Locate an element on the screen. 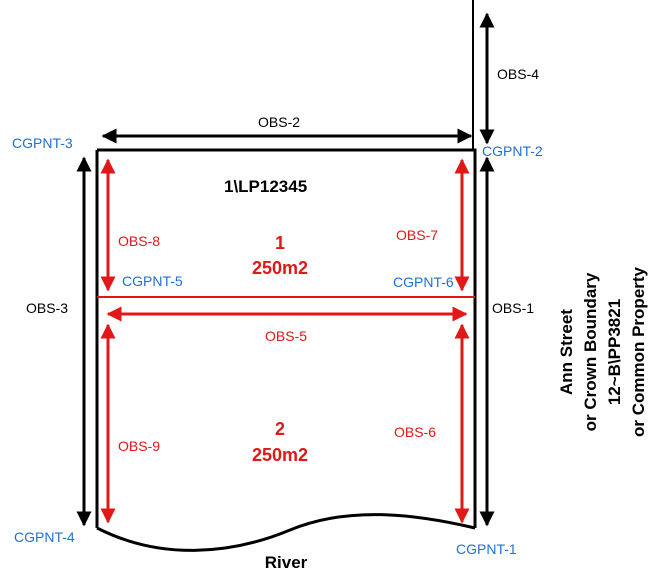 This screenshot has height=575, width=668. cgpnt-4-label: CGPNT-4 is located at coordinates (44, 537).